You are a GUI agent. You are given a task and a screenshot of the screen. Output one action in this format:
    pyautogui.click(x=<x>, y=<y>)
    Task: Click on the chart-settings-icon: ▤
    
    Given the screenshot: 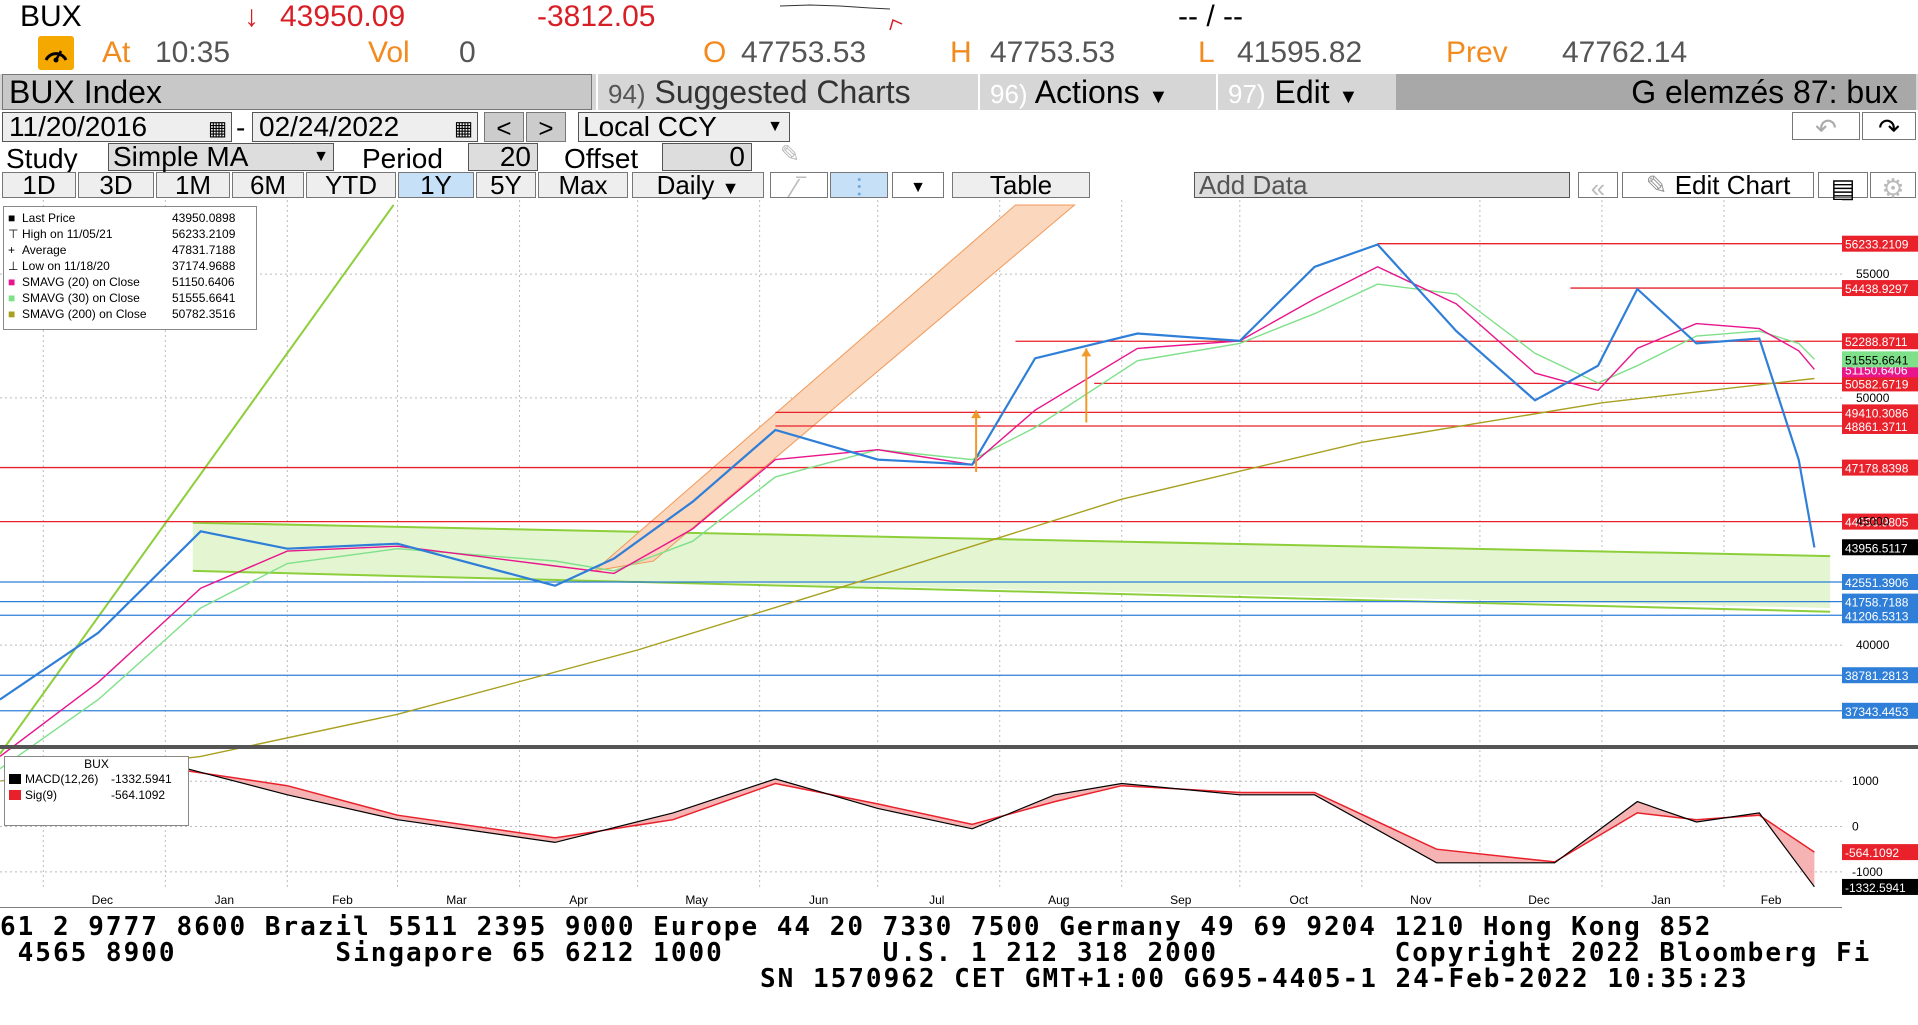 What is the action you would take?
    pyautogui.click(x=1843, y=187)
    